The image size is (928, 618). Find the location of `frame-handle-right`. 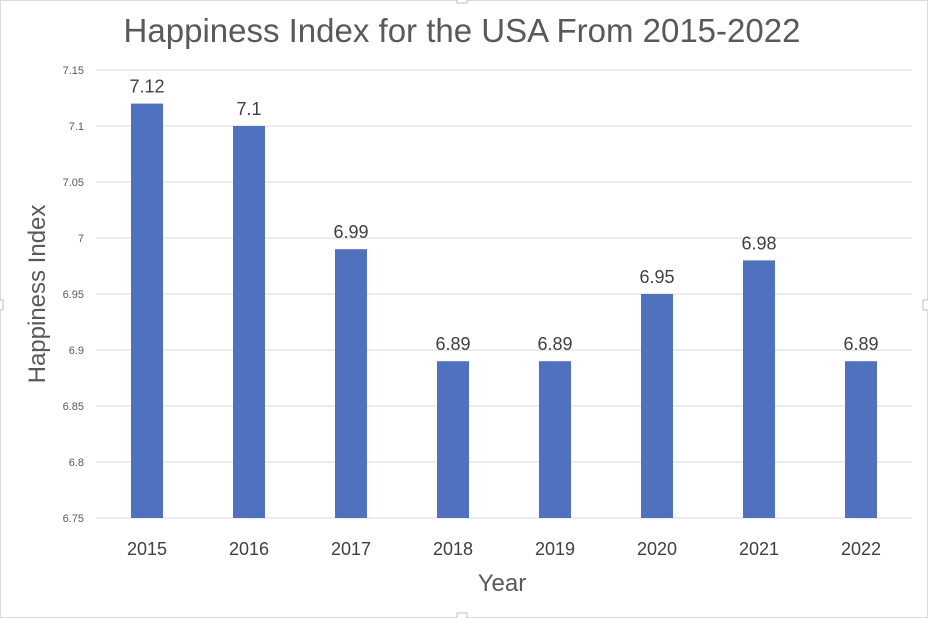

frame-handle-right is located at coordinates (925, 305).